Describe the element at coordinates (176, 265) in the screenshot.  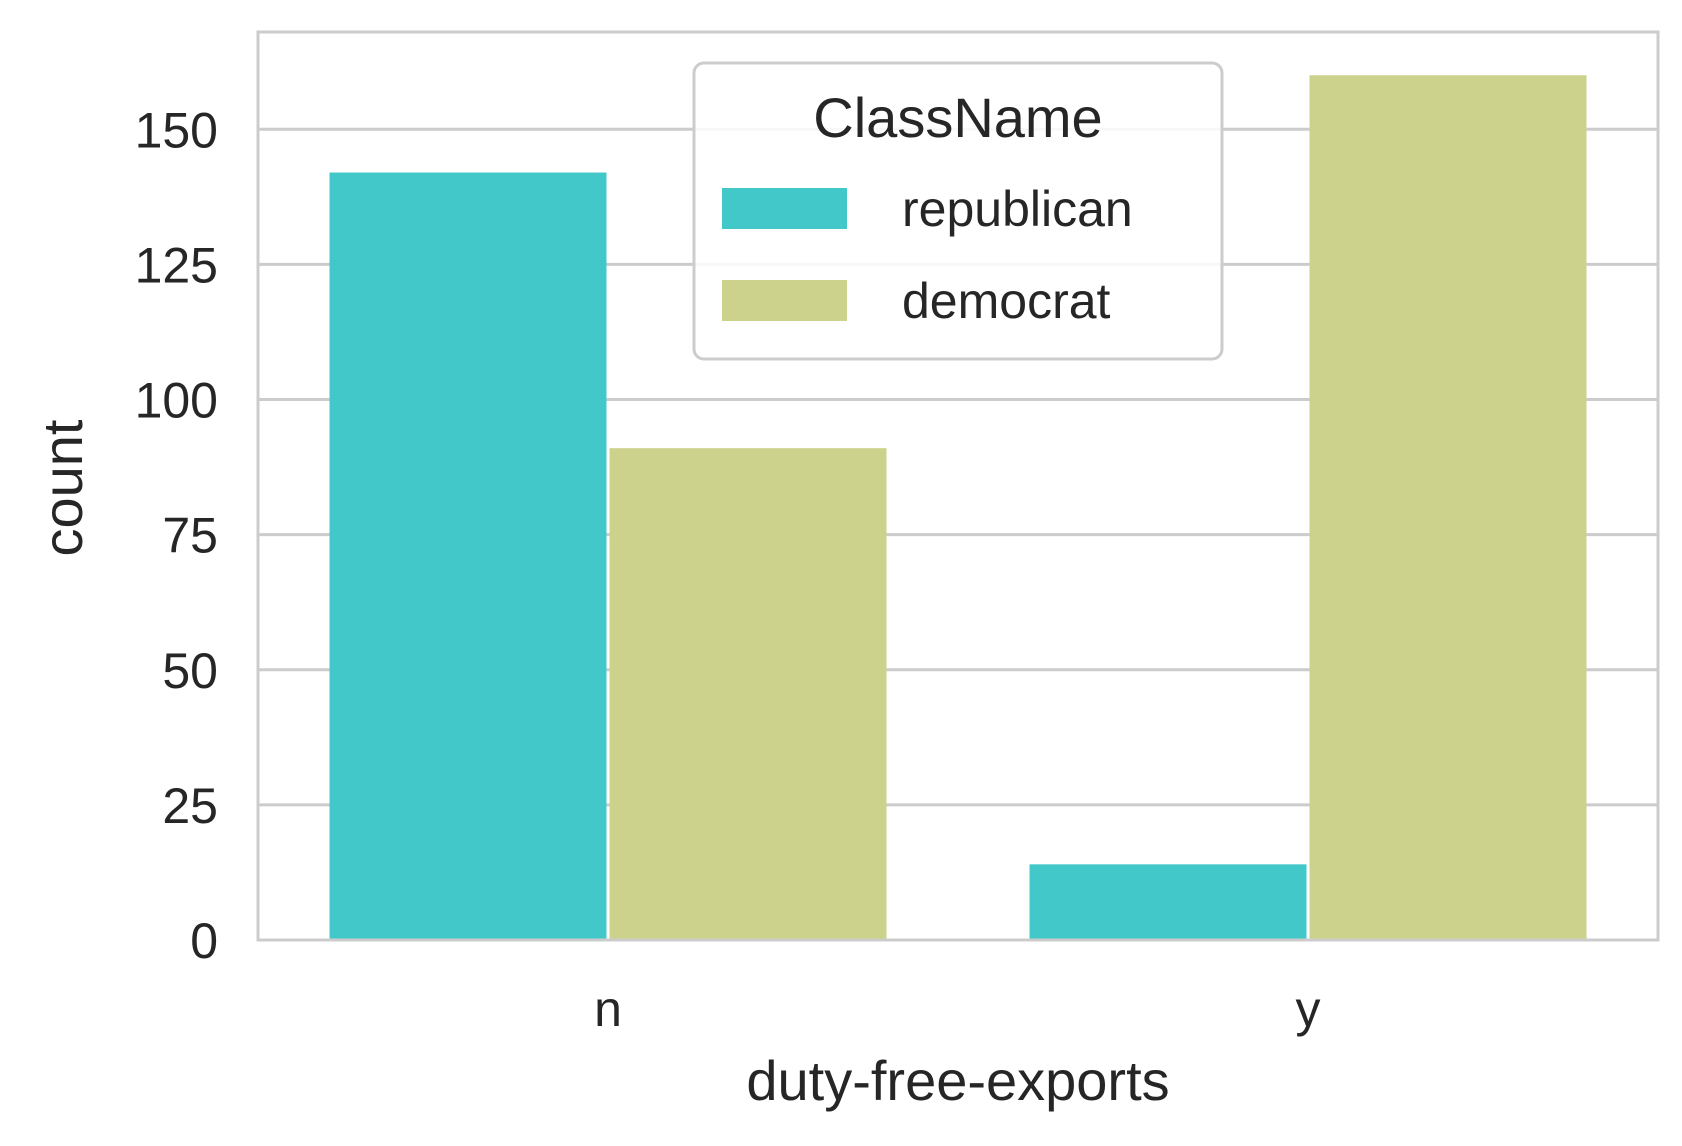
I see `y-tick-label: 125` at that location.